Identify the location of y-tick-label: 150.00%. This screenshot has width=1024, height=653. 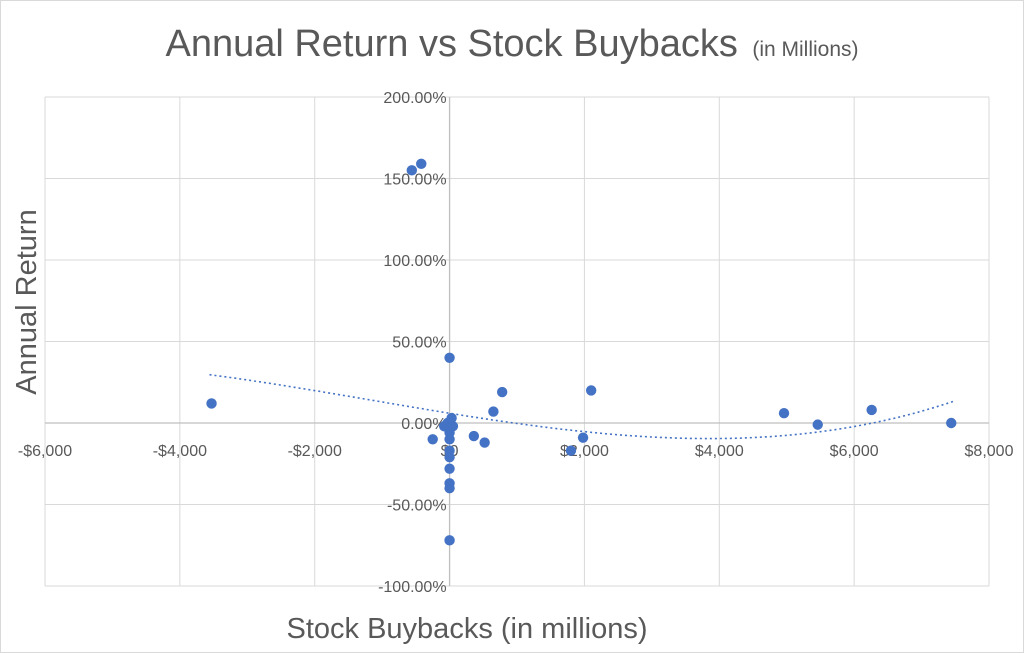
(414, 180).